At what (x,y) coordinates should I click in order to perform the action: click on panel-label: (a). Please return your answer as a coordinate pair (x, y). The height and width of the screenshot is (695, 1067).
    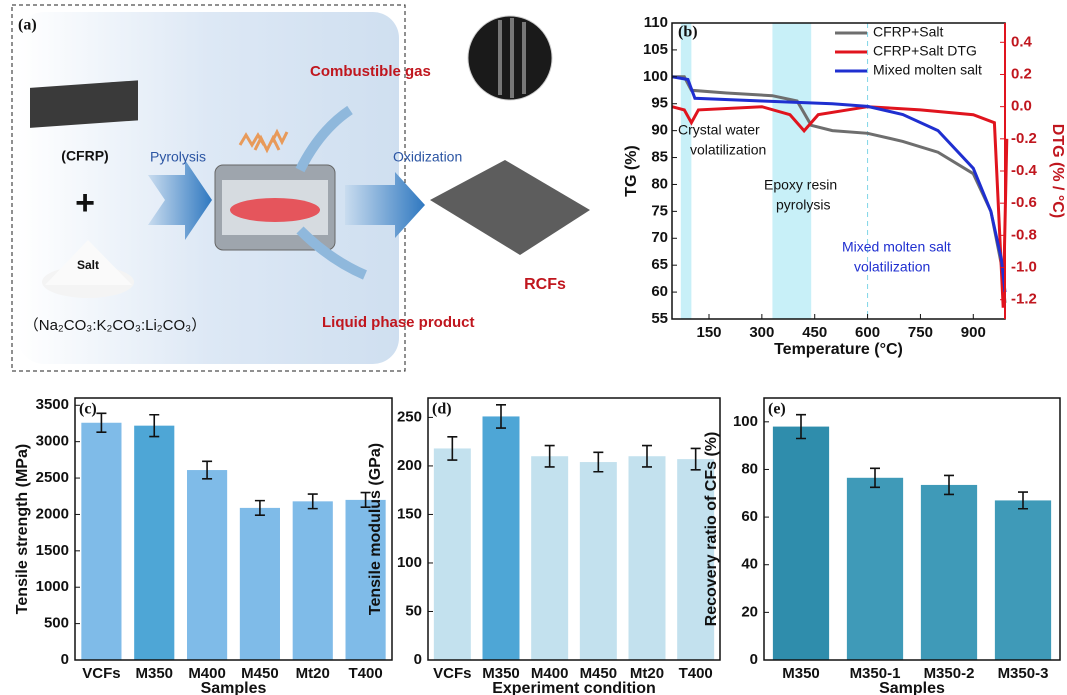
    Looking at the image, I should click on (27, 25).